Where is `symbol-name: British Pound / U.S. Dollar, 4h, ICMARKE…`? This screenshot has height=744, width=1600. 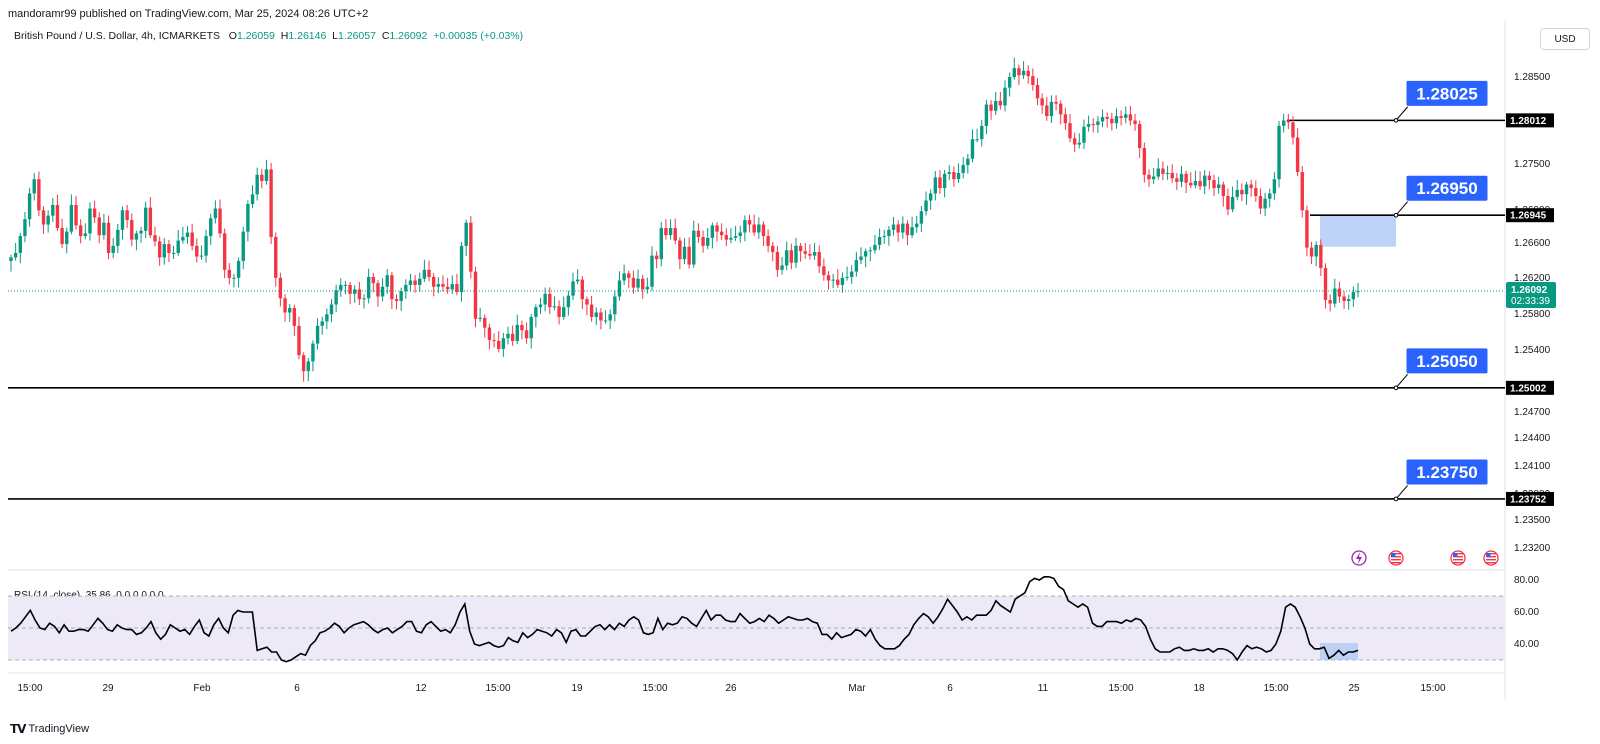 symbol-name: British Pound / U.S. Dollar, 4h, ICMARKE… is located at coordinates (117, 36).